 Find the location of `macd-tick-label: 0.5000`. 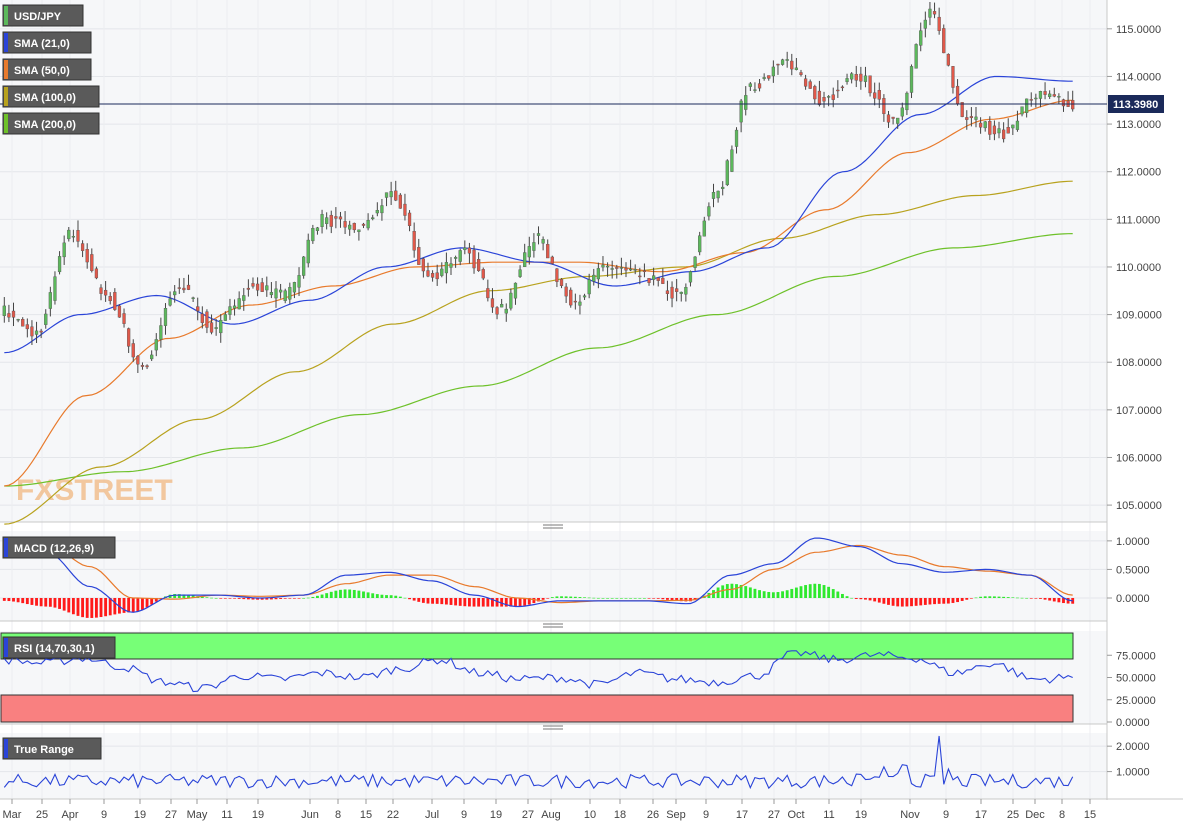

macd-tick-label: 0.5000 is located at coordinates (1133, 570).